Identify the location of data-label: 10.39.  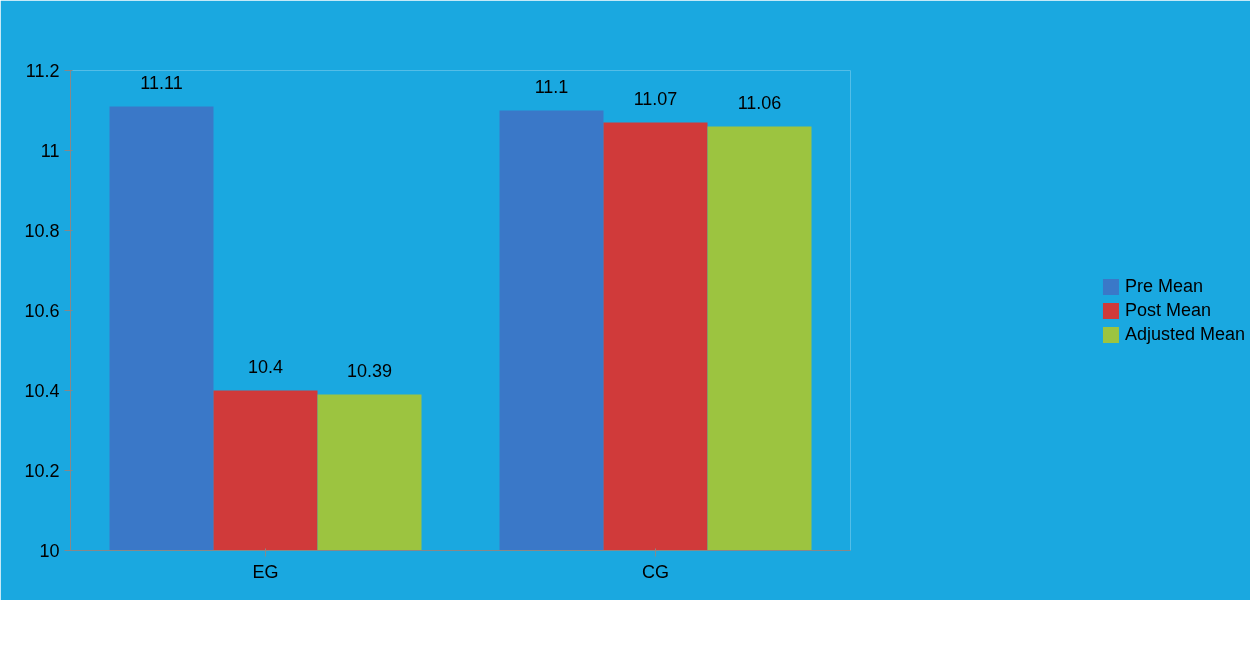
(369, 370).